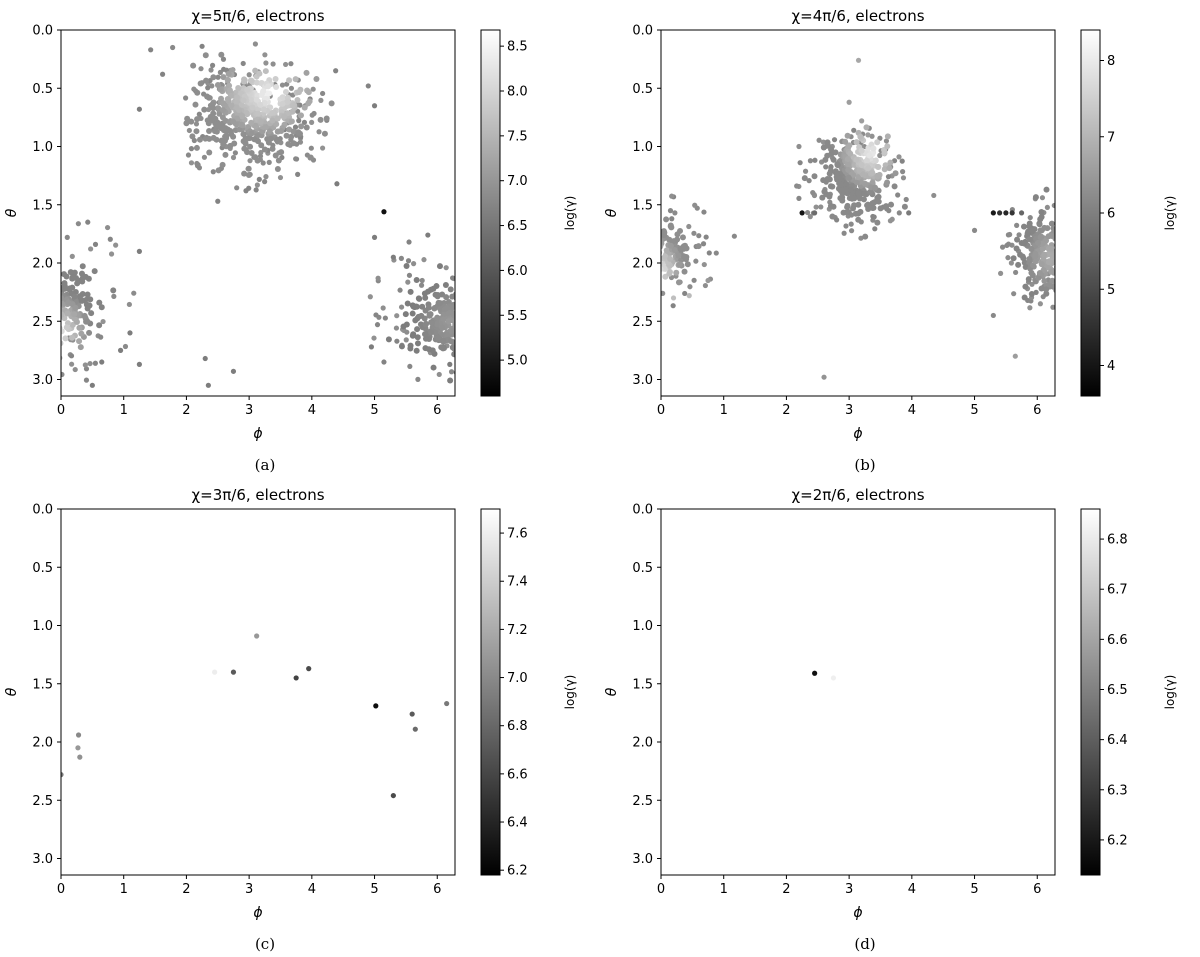 Image resolution: width=1200 pixels, height=957 pixels. I want to click on colorbar-tick-label: 6.8, so click(517, 726).